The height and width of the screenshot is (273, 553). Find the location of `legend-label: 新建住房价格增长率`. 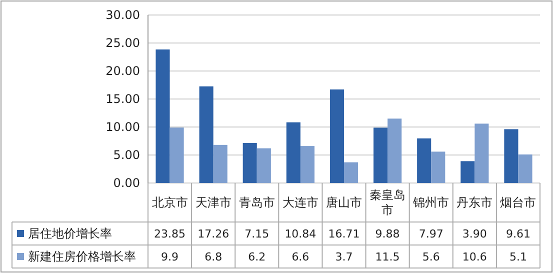

legend-label: 新建住房价格增长率 is located at coordinates (82, 257).